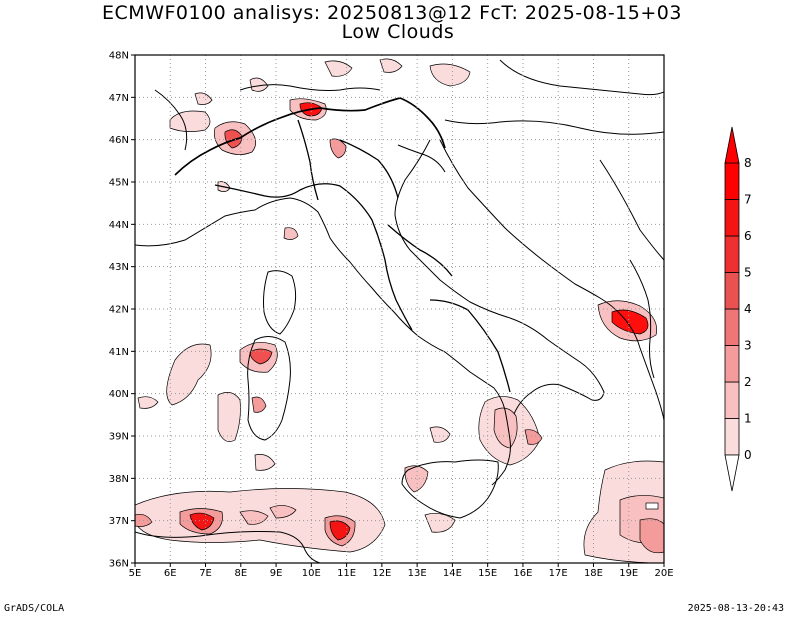  Describe the element at coordinates (119, 267) in the screenshot. I see `lat-label: 43N` at that location.